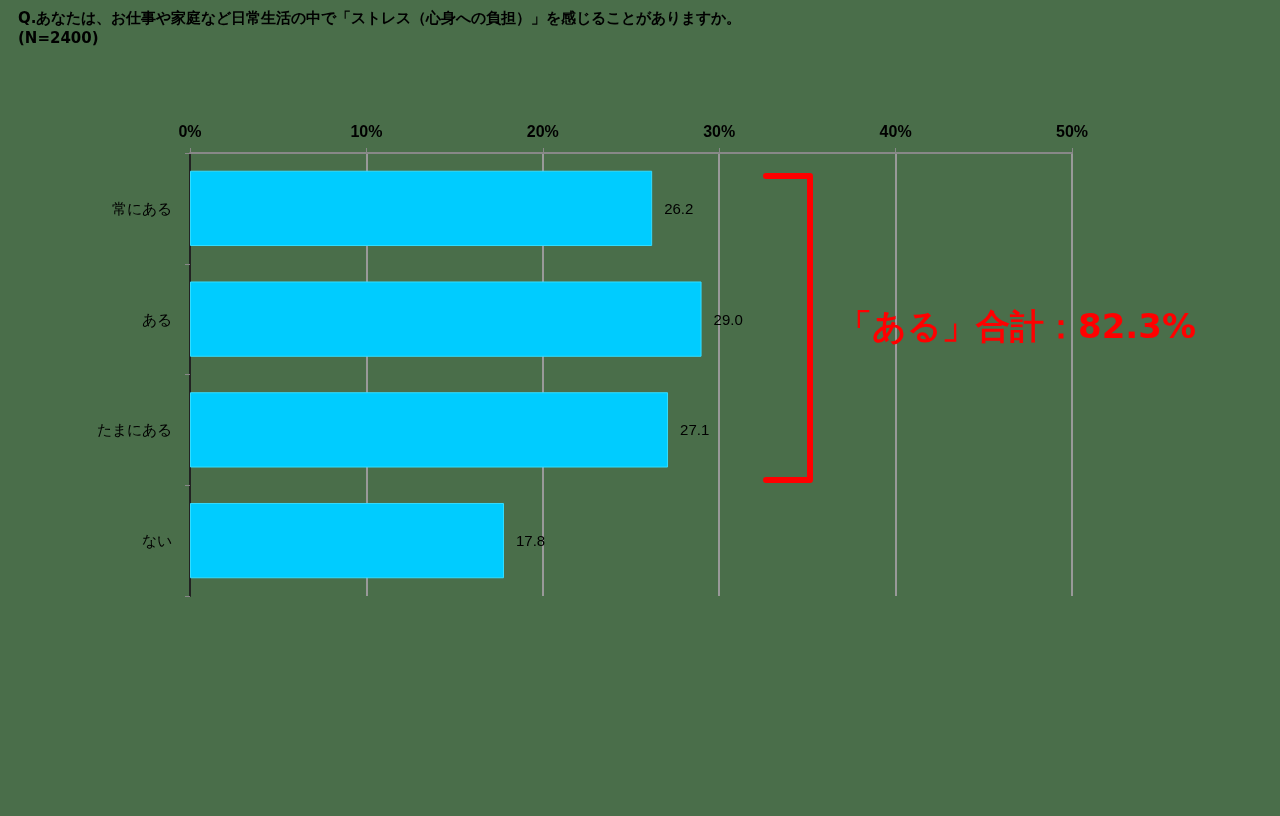  Describe the element at coordinates (59, 38) in the screenshot. I see `text: (N=2400)` at that location.